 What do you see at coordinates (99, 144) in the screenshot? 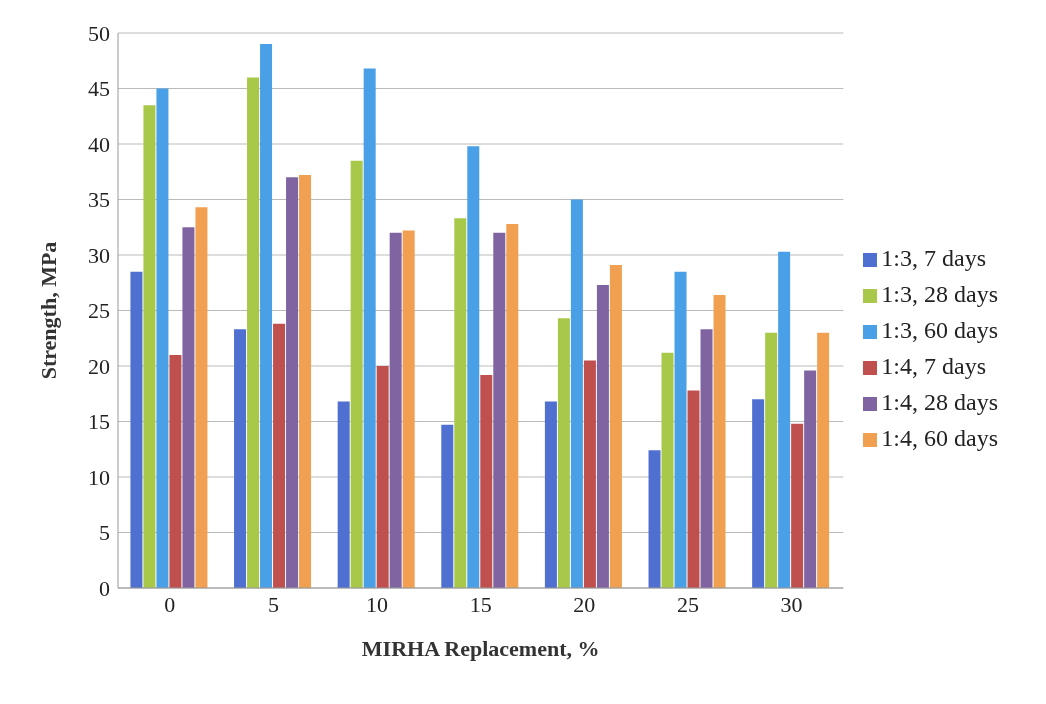
I see `y-tick-label: 40` at bounding box center [99, 144].